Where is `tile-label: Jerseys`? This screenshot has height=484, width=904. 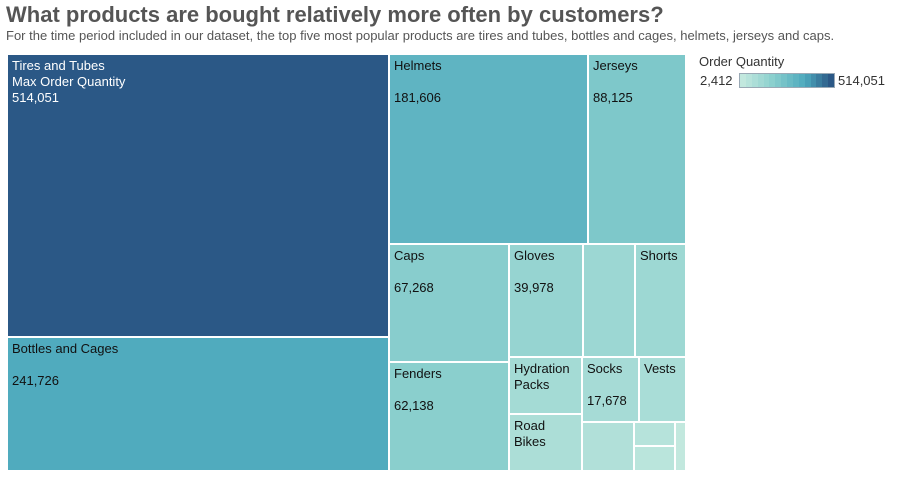
tile-label: Jerseys is located at coordinates (615, 65).